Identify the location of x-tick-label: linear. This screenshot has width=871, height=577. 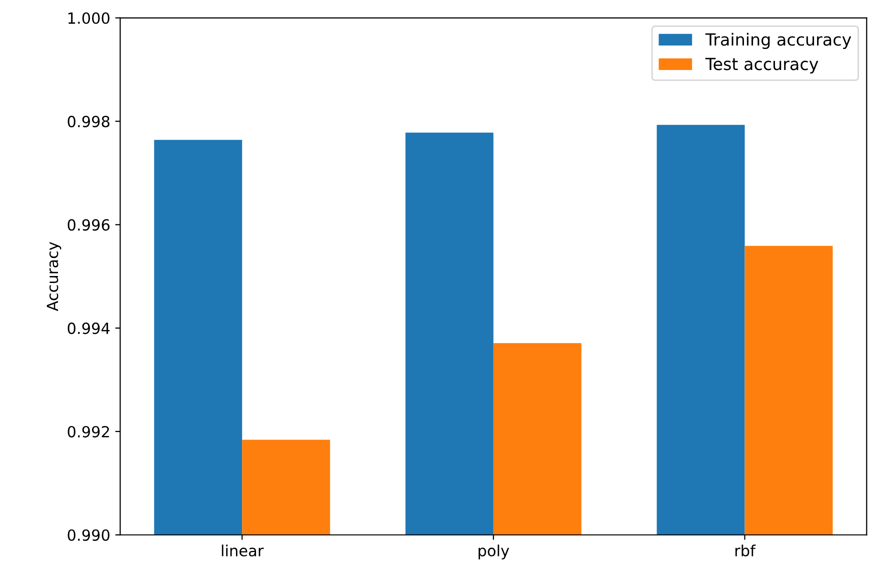
(243, 550).